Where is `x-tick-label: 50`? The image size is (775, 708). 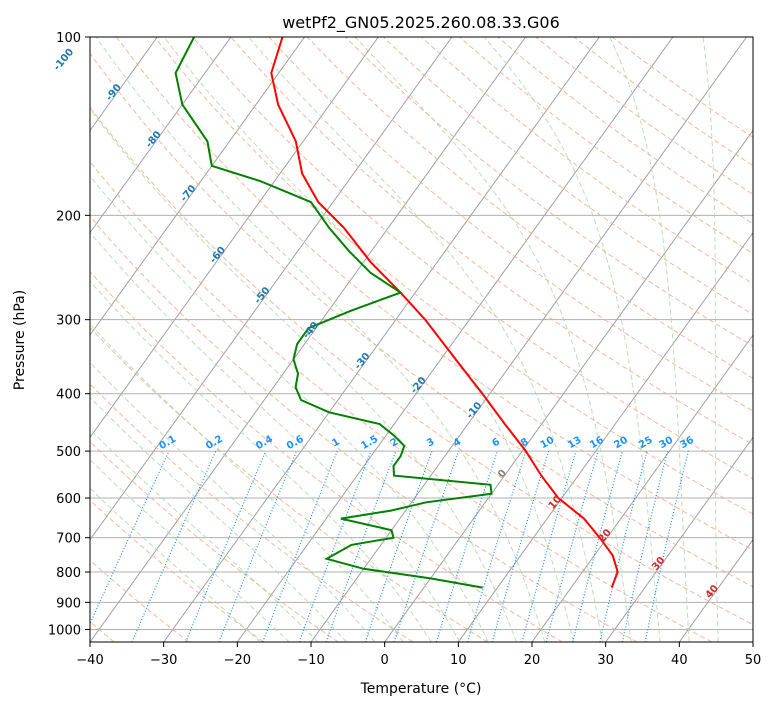
x-tick-label: 50 is located at coordinates (753, 660).